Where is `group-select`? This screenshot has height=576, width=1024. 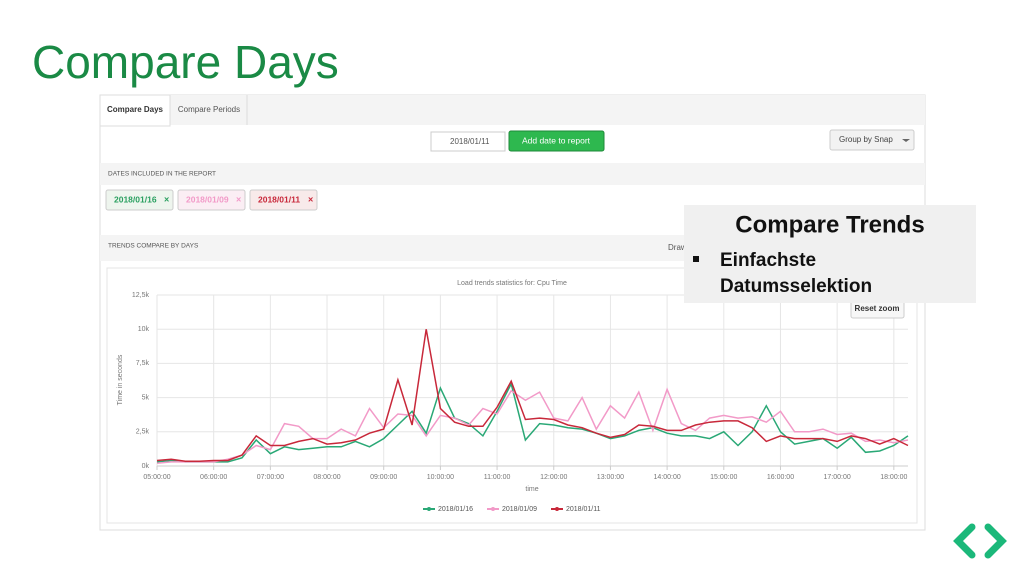
group-select is located at coordinates (872, 140).